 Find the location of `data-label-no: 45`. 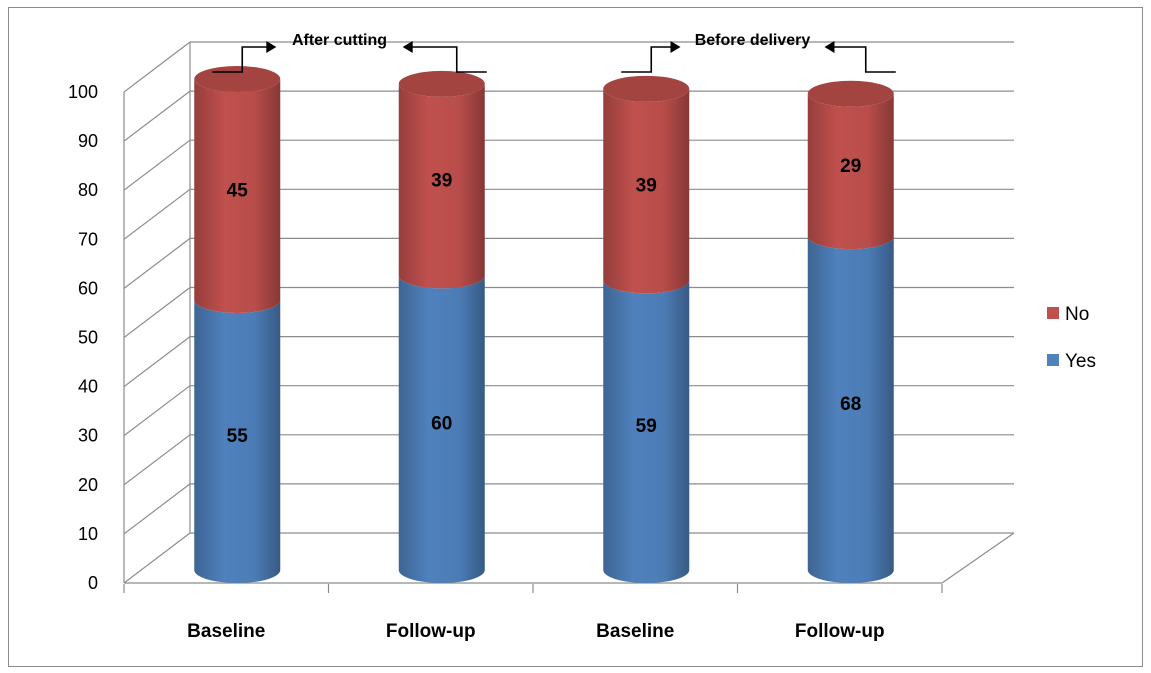

data-label-no: 45 is located at coordinates (238, 190).